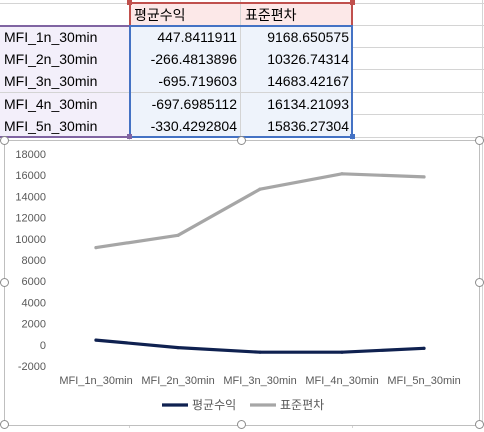 The width and height of the screenshot is (484, 432). Describe the element at coordinates (271, 15) in the screenshot. I see `header-std-label: 표준편차` at that location.